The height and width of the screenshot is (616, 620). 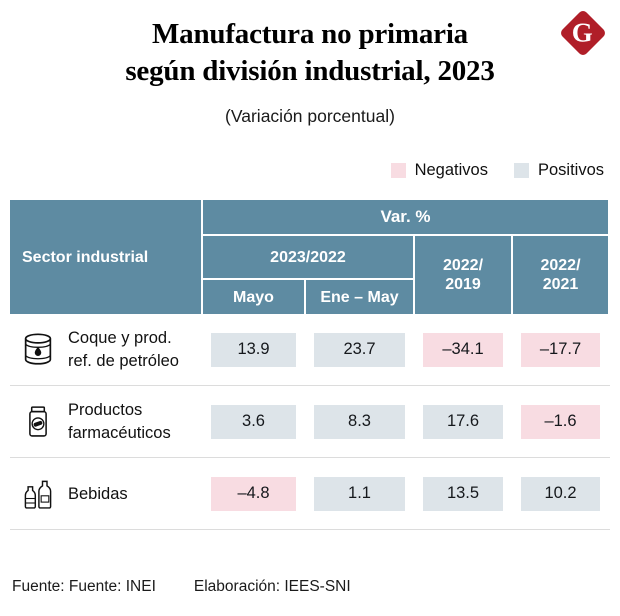 I want to click on pharma-bottle-icon, so click(x=38, y=422).